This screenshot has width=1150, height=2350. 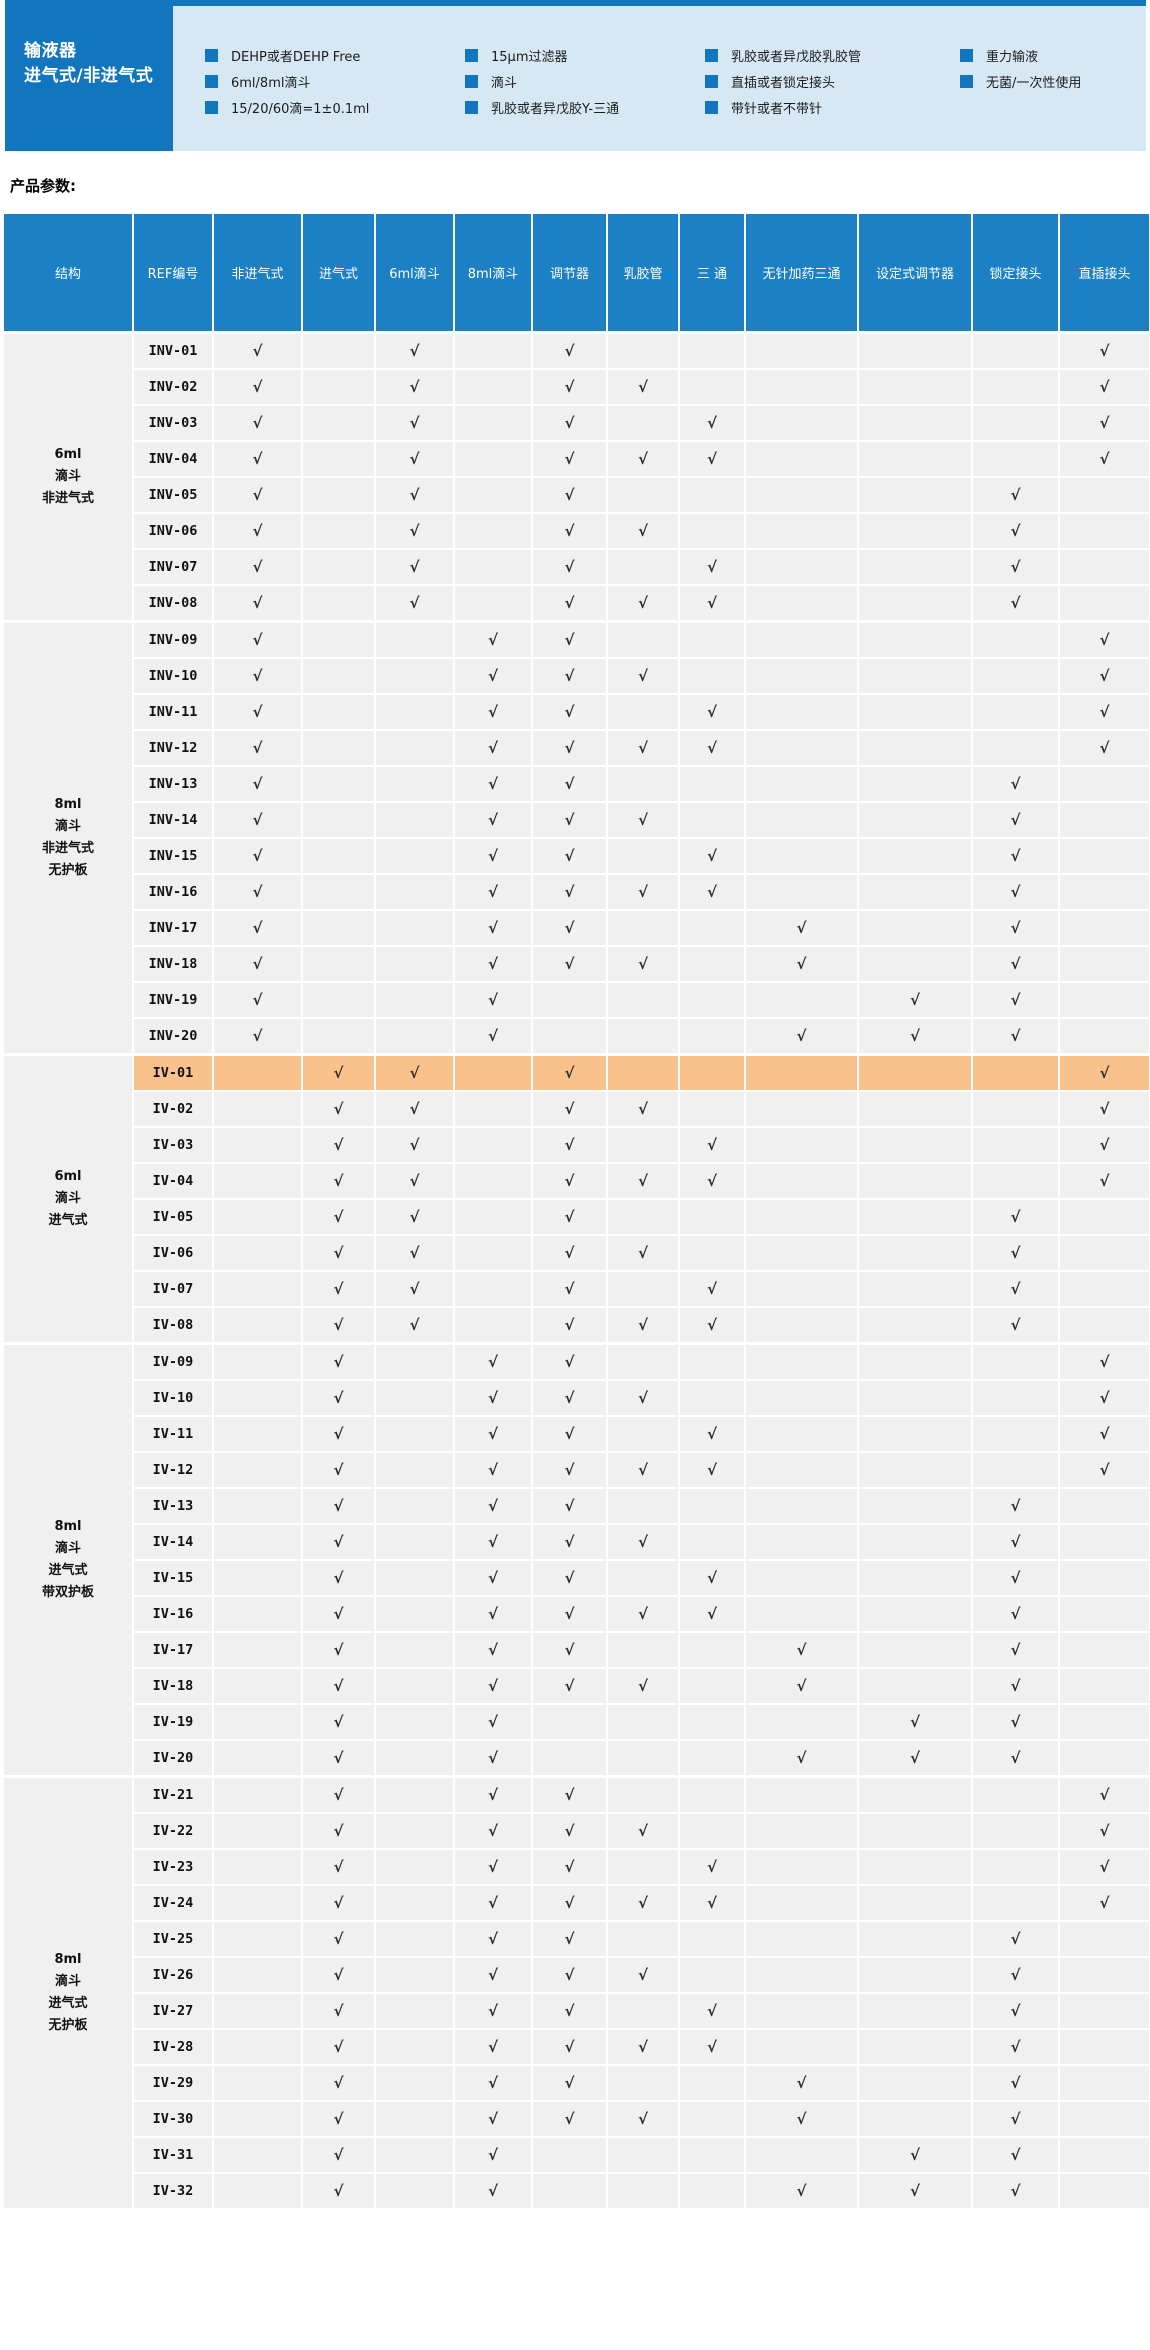 What do you see at coordinates (68, 273) in the screenshot?
I see `column-header: 结构` at bounding box center [68, 273].